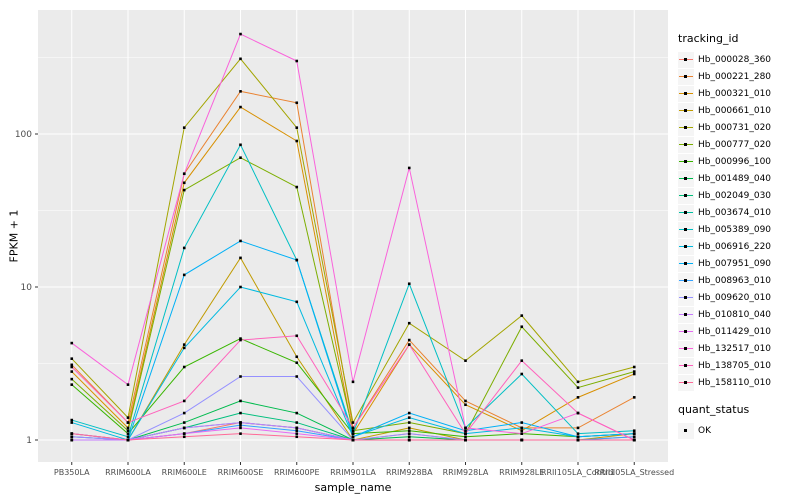  I want to click on x-tick-label: RRIM600PE, so click(297, 472).